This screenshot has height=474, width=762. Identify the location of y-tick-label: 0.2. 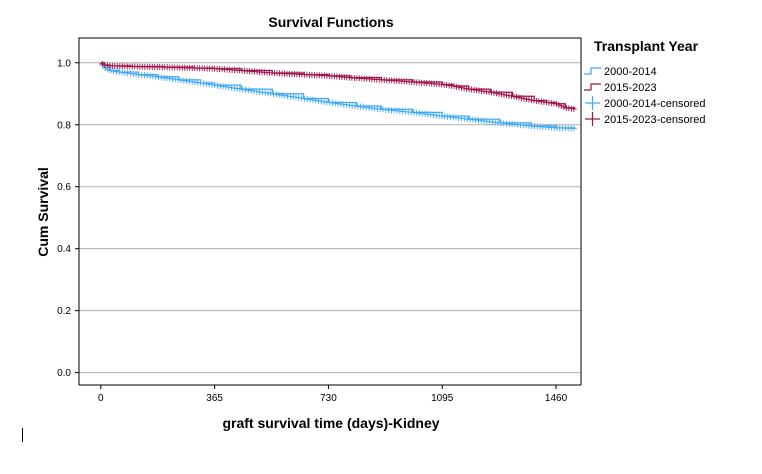
(64, 311).